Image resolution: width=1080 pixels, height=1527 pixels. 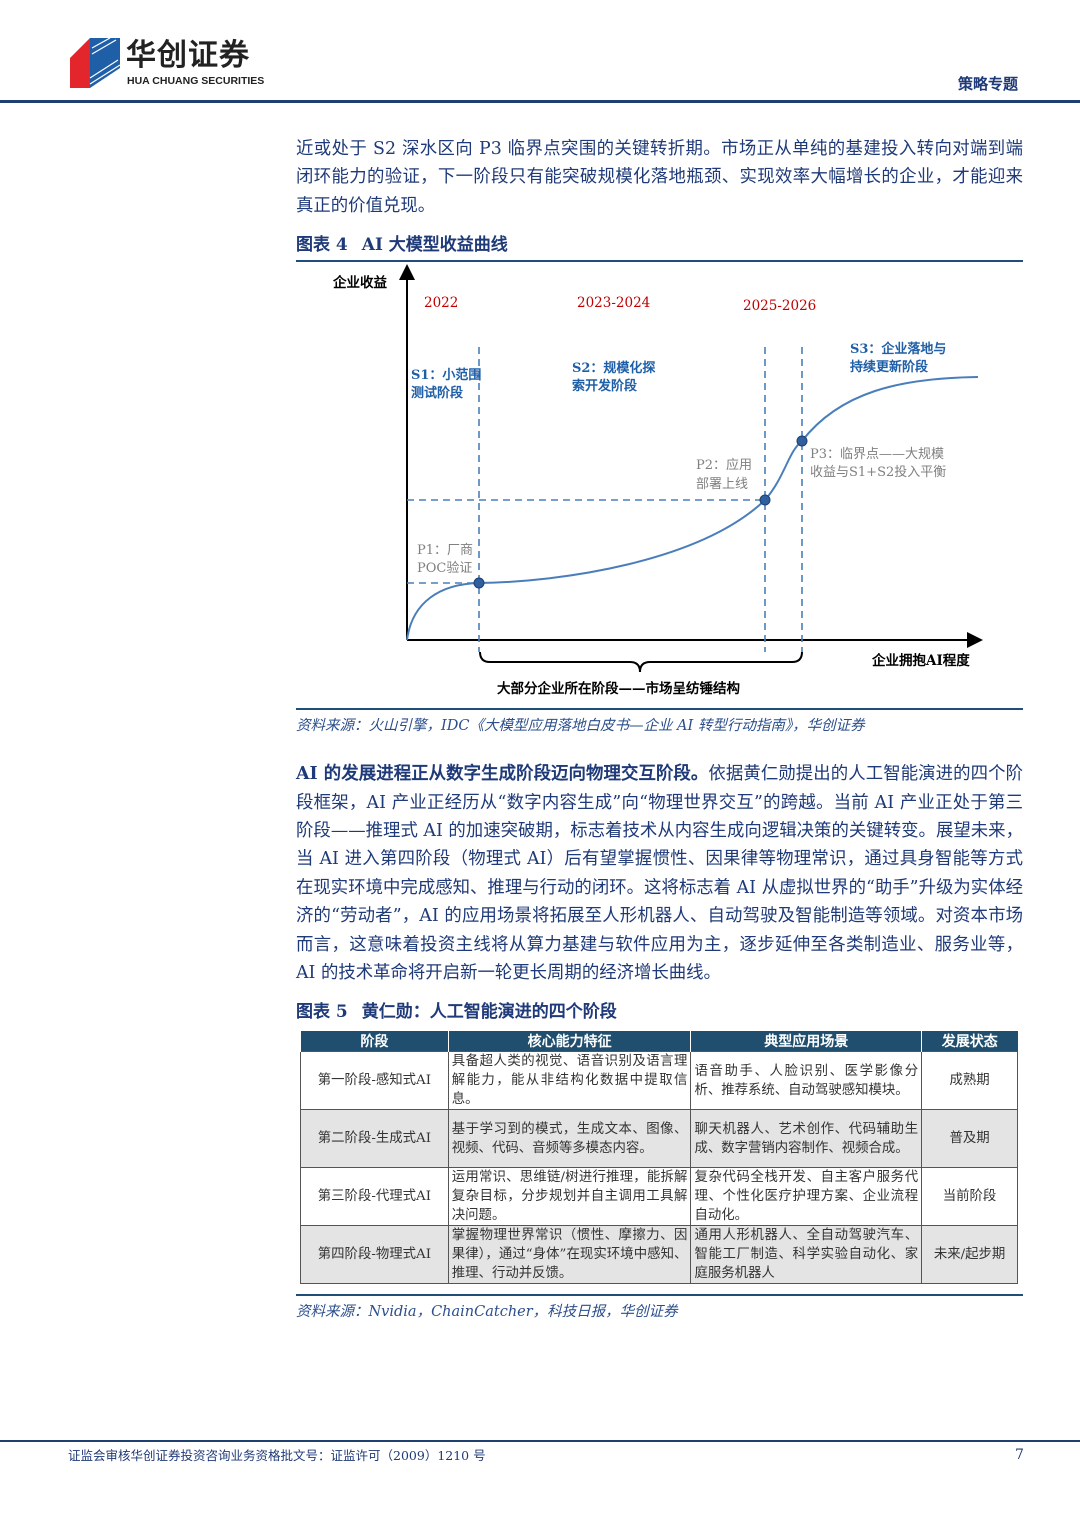 I want to click on company-logo: 华创证券 HUA CHUANG SECURITIES, so click(x=175, y=64).